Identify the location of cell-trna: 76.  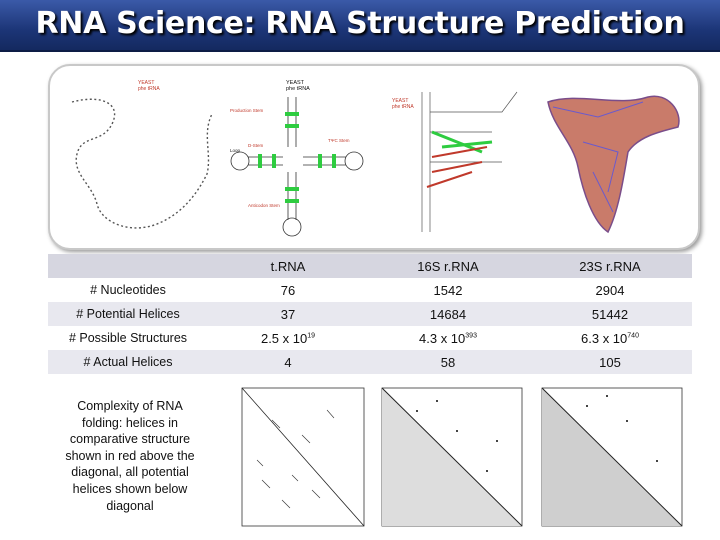
(288, 290).